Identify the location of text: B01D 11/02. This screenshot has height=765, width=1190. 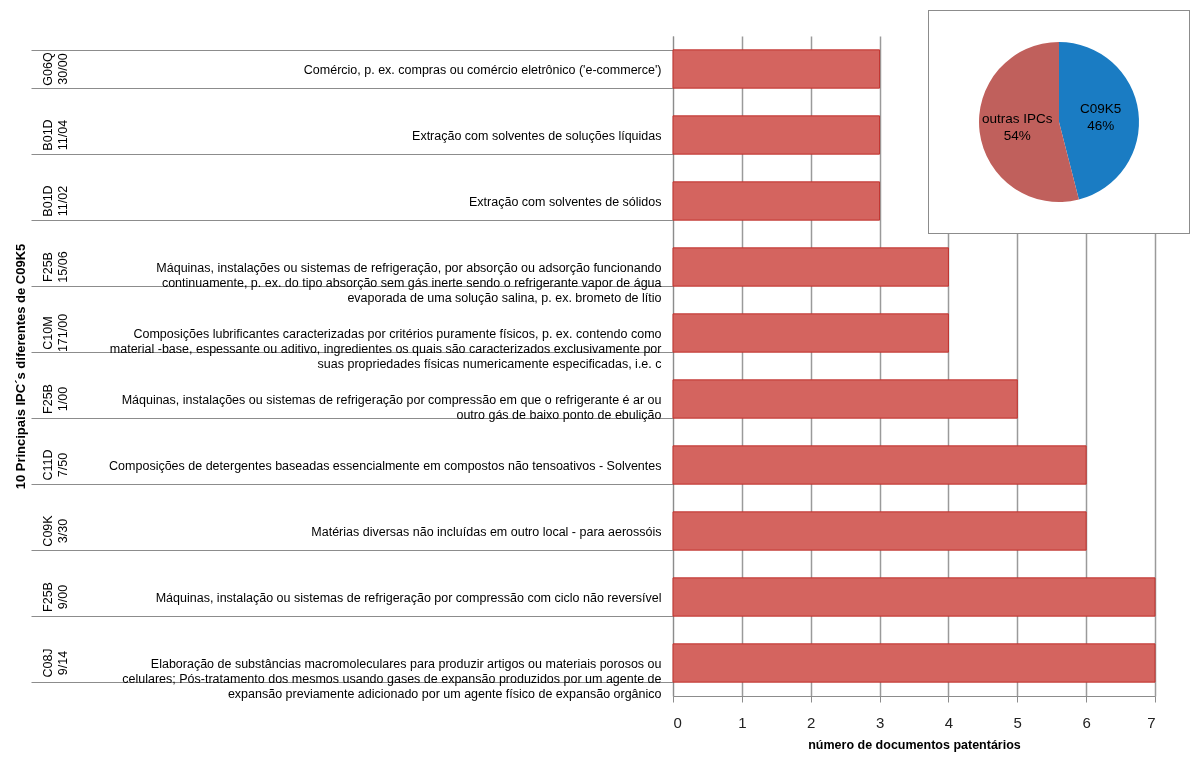
(55, 201).